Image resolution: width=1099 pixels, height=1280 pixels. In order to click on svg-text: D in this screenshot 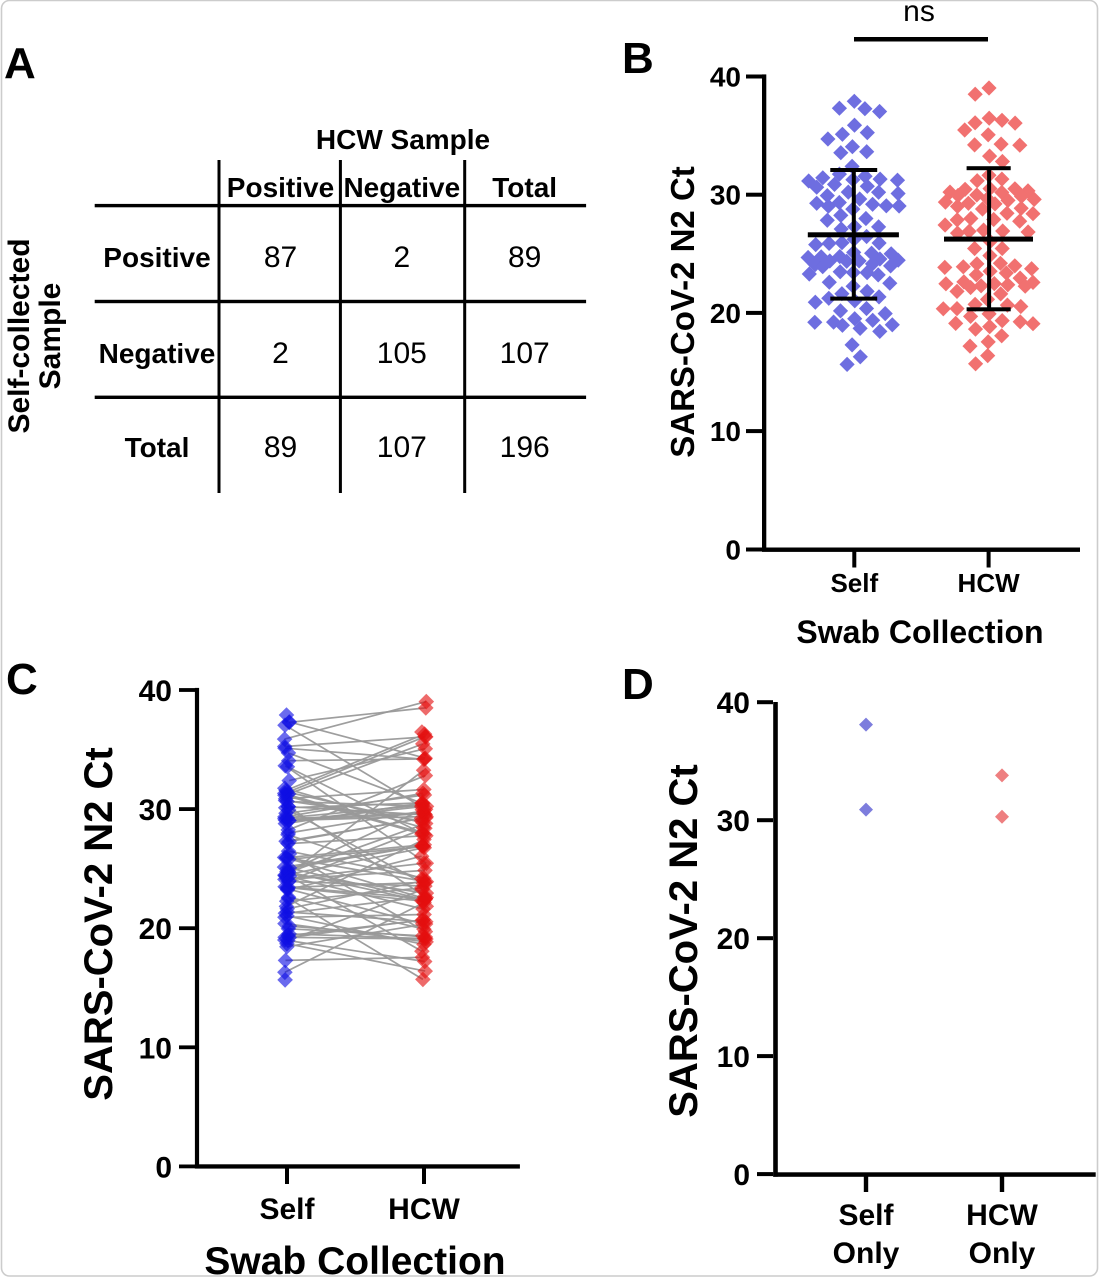, I will do `click(638, 684)`.